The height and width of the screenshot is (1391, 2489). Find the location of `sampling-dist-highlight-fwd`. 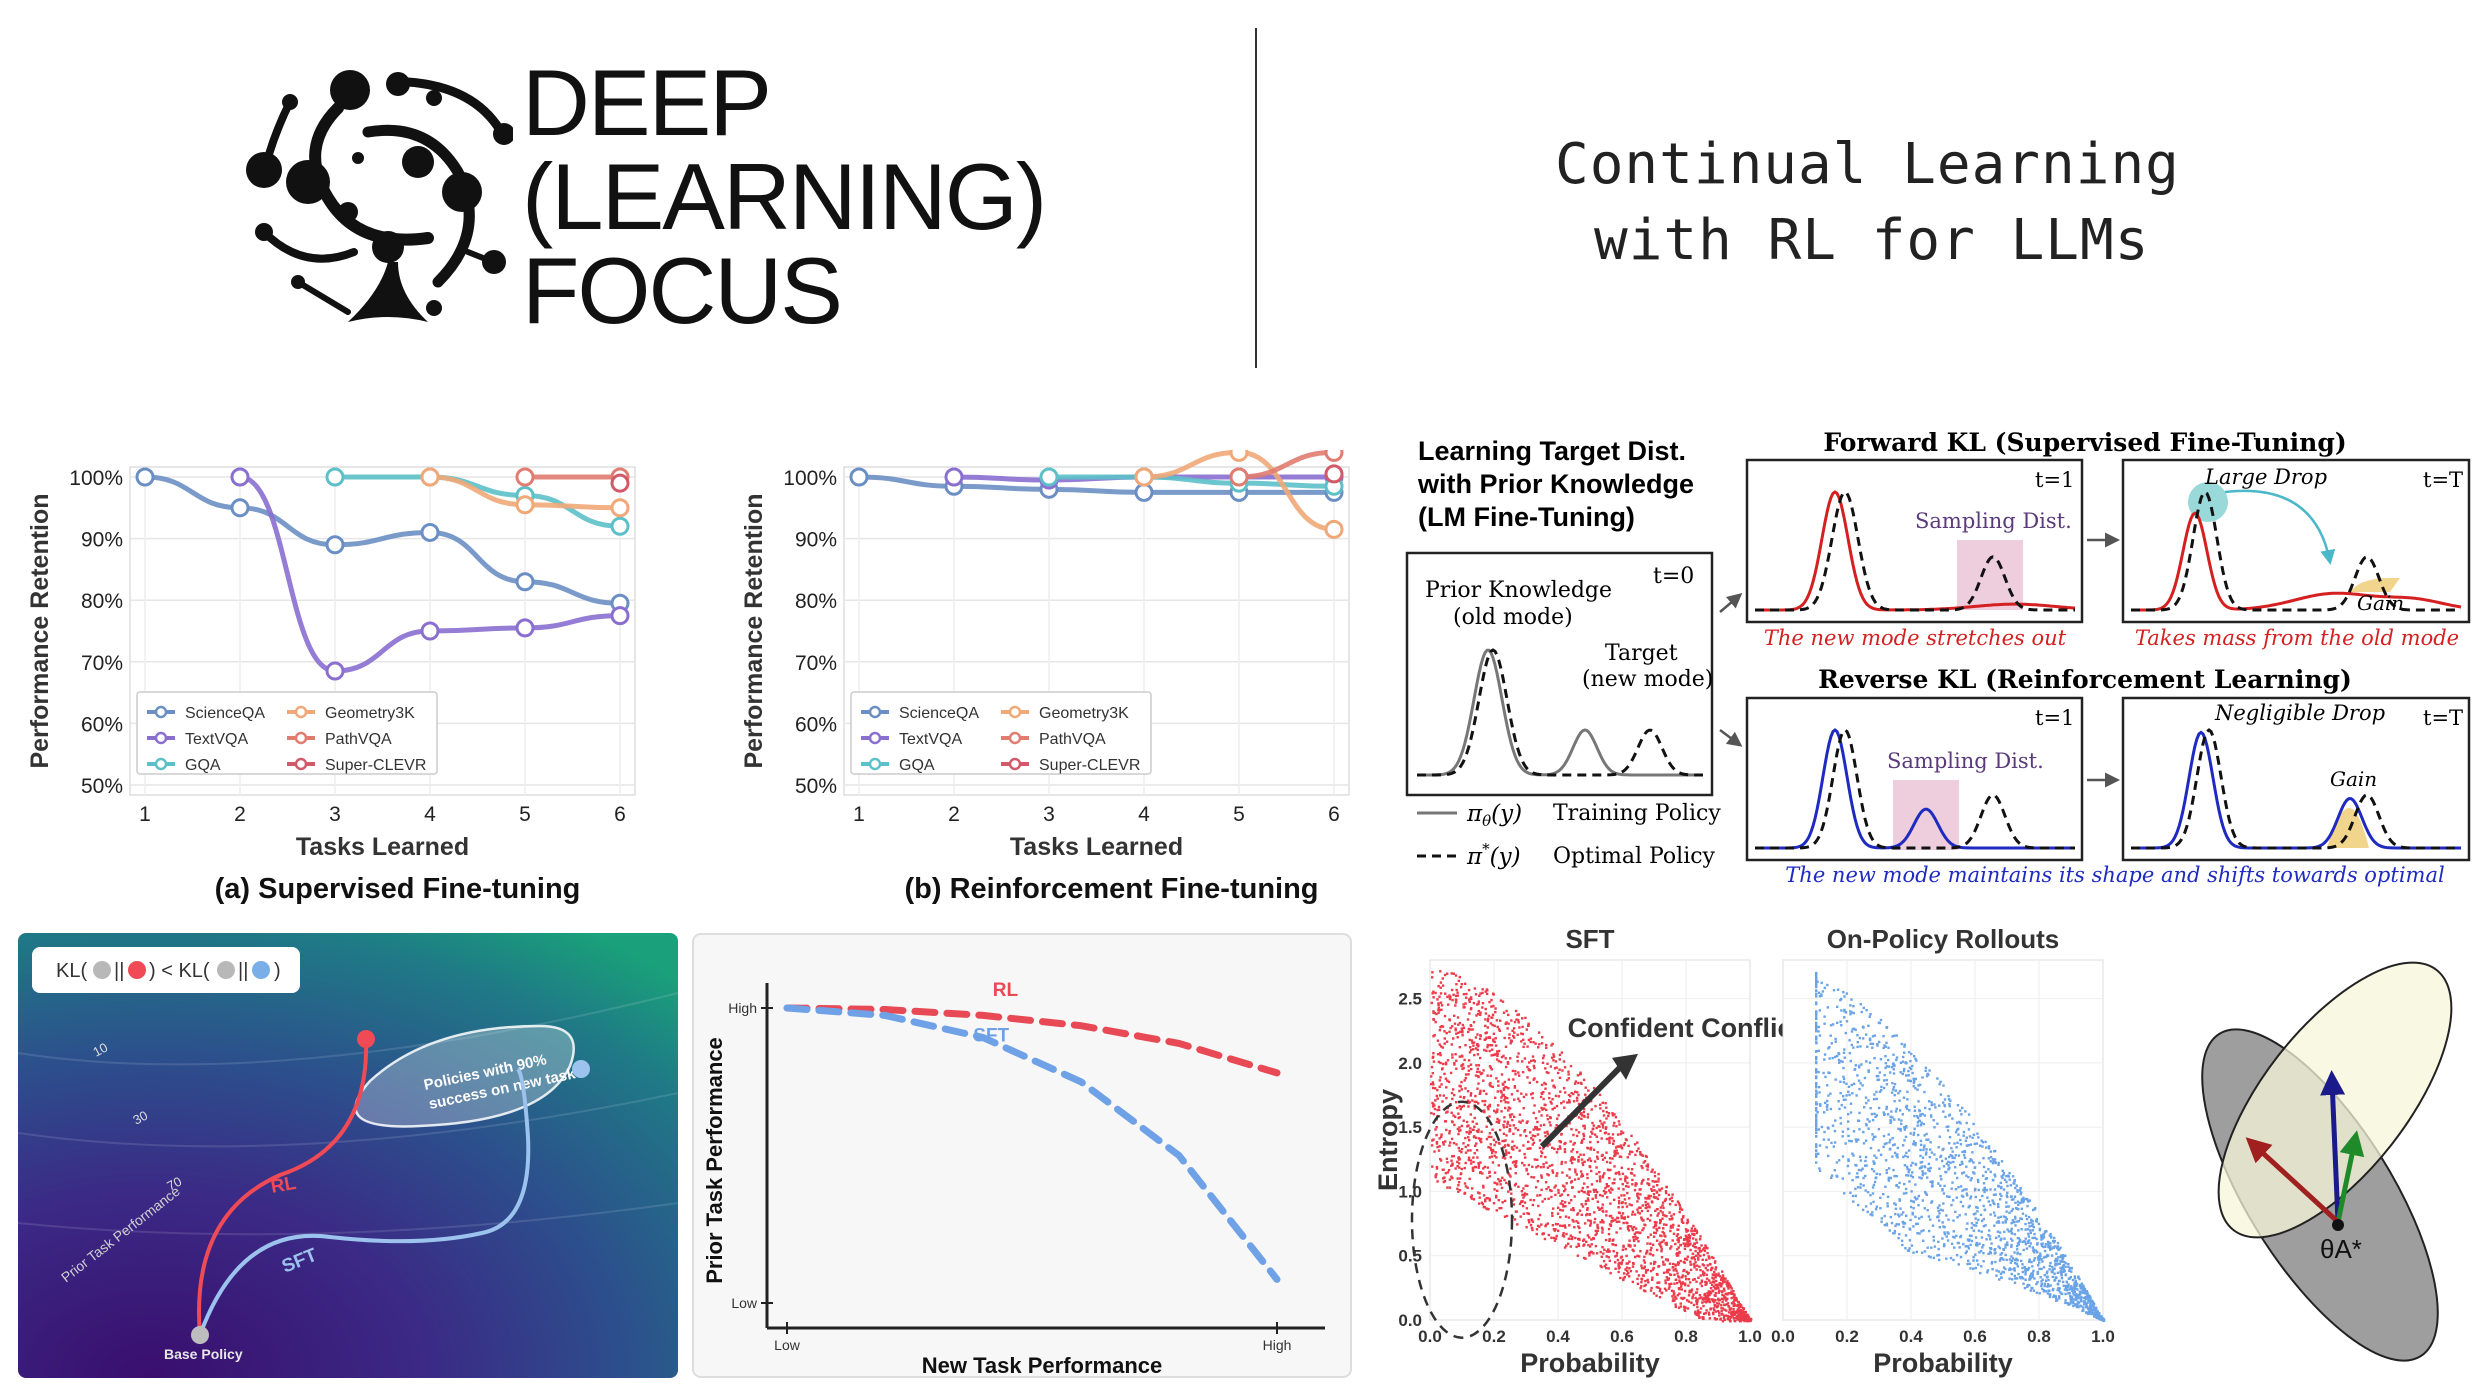

sampling-dist-highlight-fwd is located at coordinates (1990, 575).